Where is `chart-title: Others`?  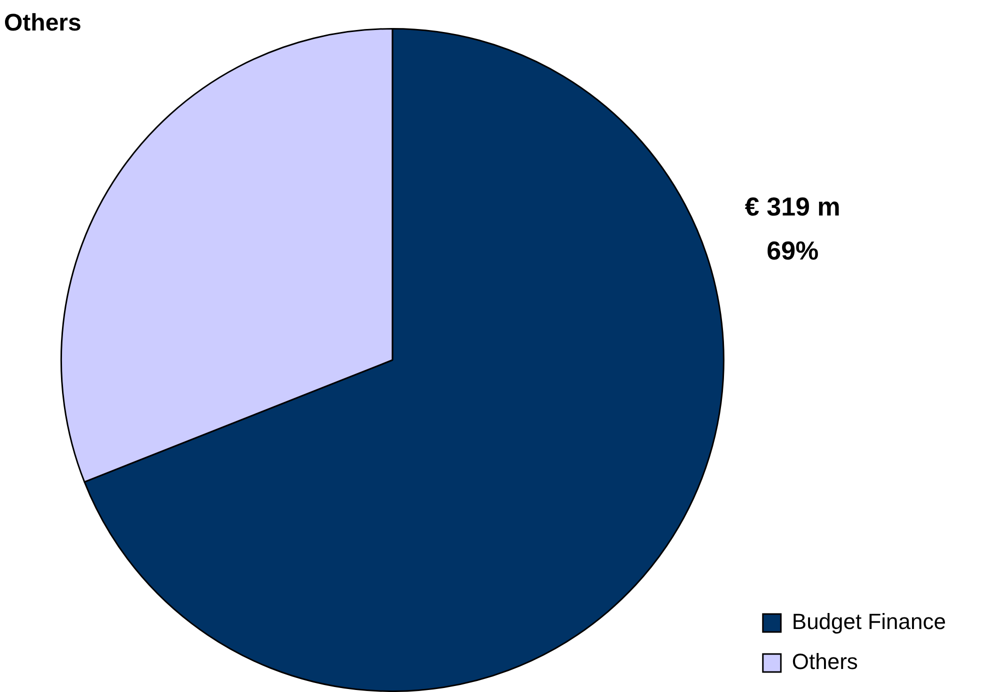 chart-title: Others is located at coordinates (43, 23).